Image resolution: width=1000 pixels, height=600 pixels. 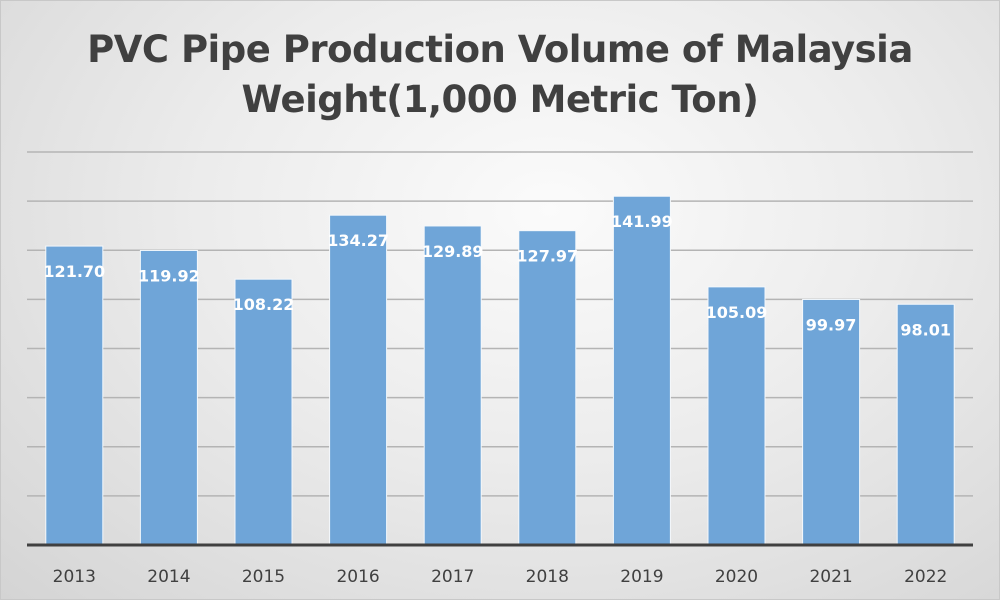 I want to click on data-label: 141.99, so click(x=642, y=221).